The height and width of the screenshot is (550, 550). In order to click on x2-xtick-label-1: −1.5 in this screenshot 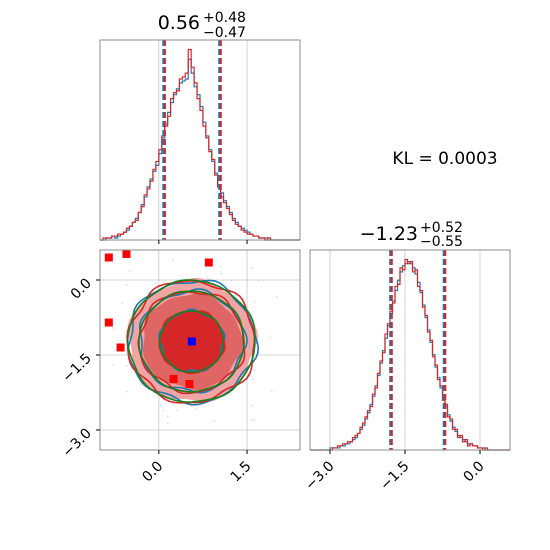, I will do `click(394, 475)`.